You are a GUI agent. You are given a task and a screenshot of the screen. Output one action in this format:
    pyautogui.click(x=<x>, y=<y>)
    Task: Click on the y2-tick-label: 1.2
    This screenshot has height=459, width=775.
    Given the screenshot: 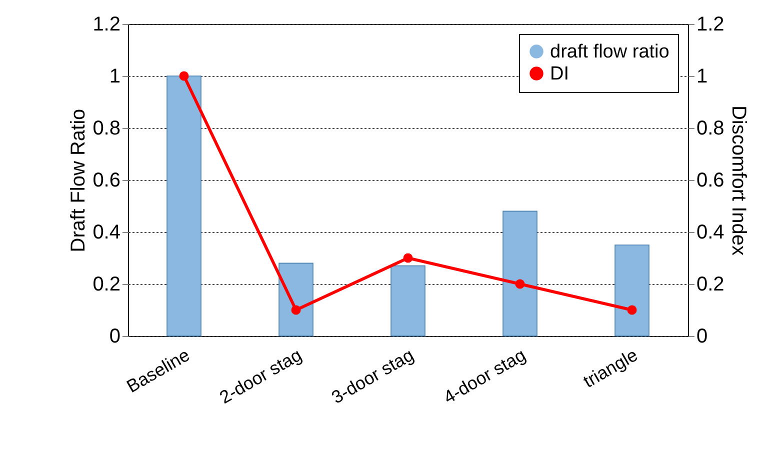 What is the action you would take?
    pyautogui.click(x=710, y=25)
    